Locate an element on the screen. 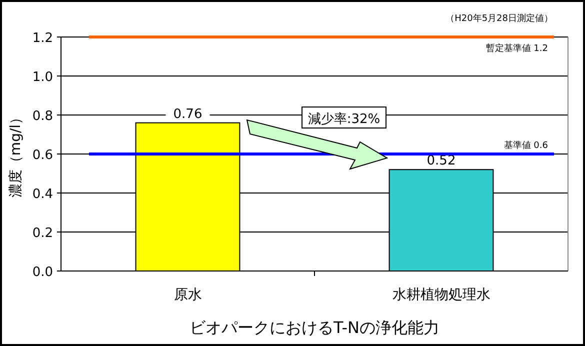 The height and width of the screenshot is (346, 585). y-tick-label: 1.0 is located at coordinates (42, 77).